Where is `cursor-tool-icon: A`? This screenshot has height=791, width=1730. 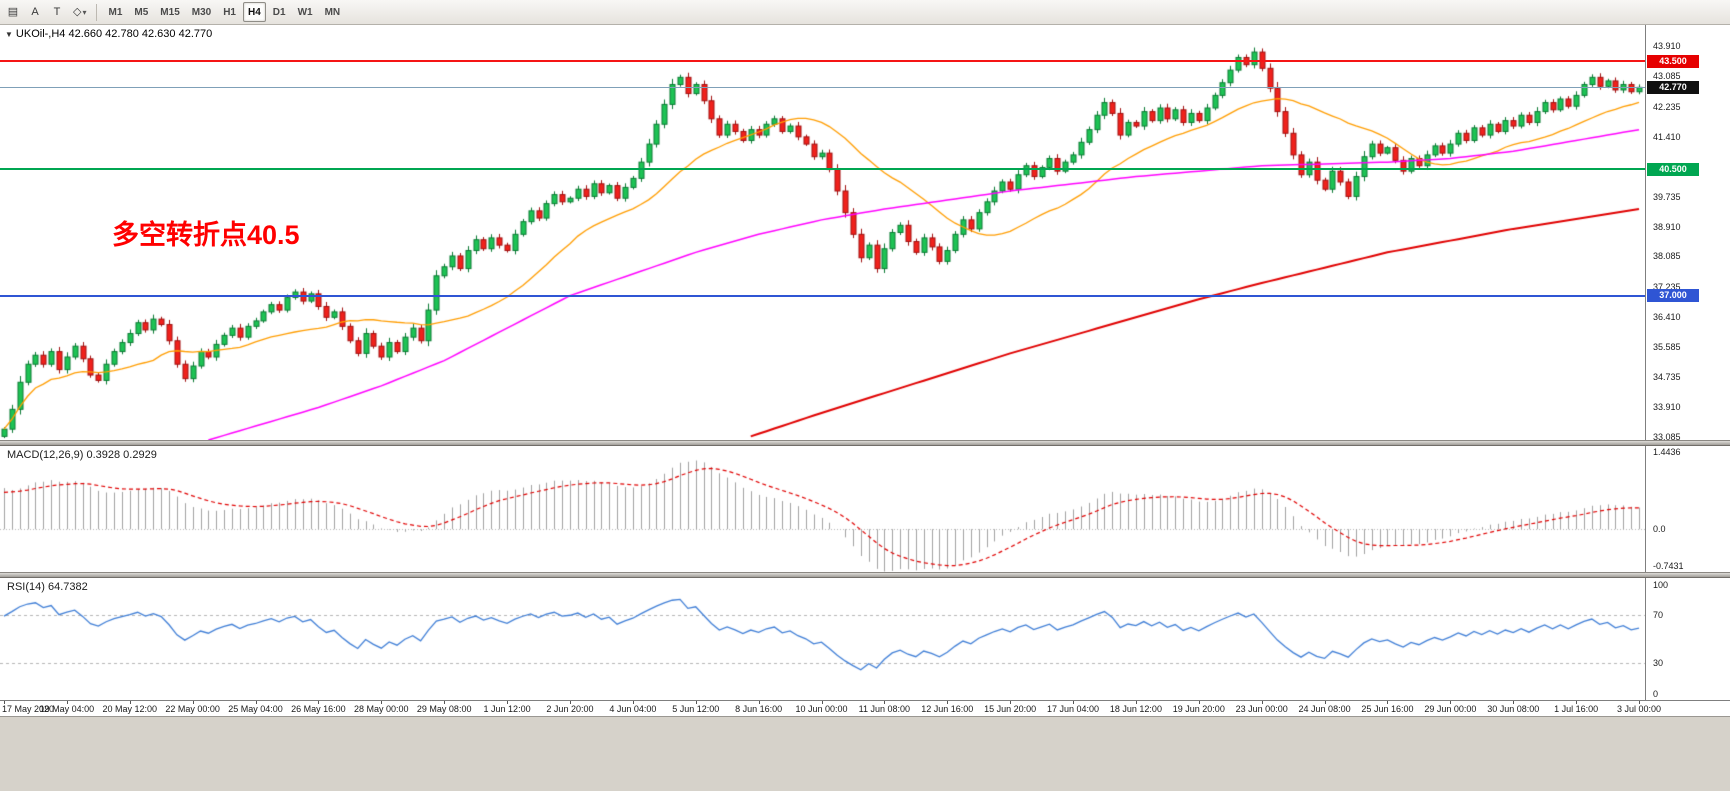
cursor-tool-icon: A is located at coordinates (35, 12).